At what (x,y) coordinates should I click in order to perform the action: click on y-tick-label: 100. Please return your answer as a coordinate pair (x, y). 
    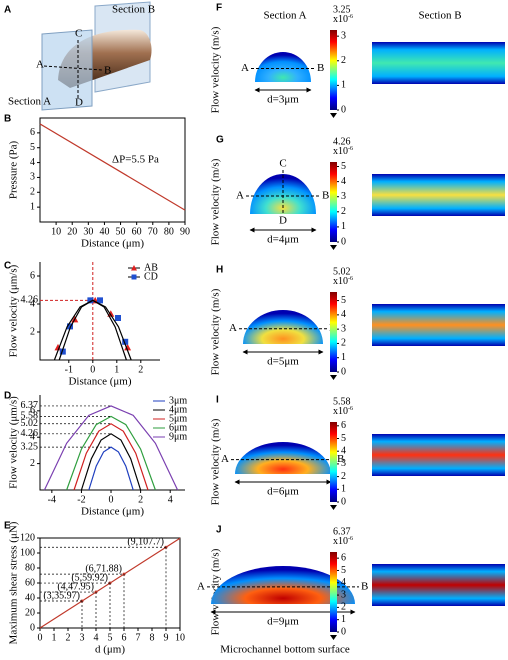
    Looking at the image, I should click on (27, 552).